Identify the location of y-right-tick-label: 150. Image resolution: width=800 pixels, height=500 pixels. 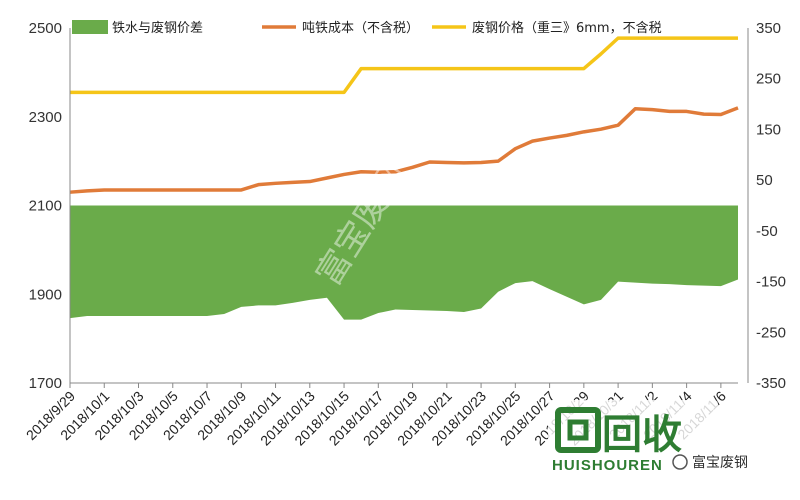
(768, 129).